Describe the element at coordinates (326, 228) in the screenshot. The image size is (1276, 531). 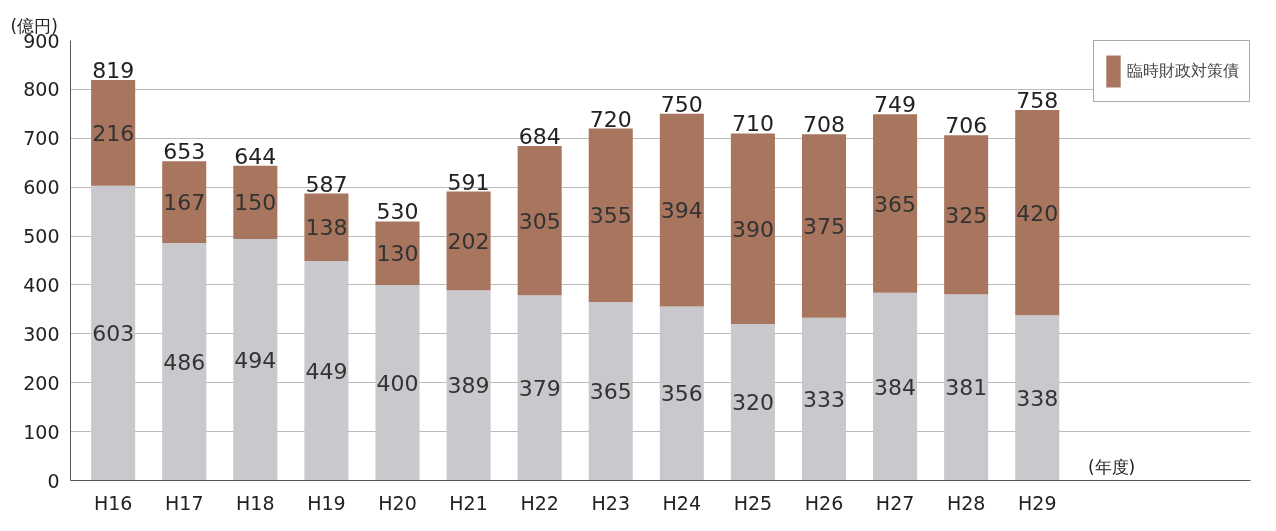
I see `data-label: 138` at that location.